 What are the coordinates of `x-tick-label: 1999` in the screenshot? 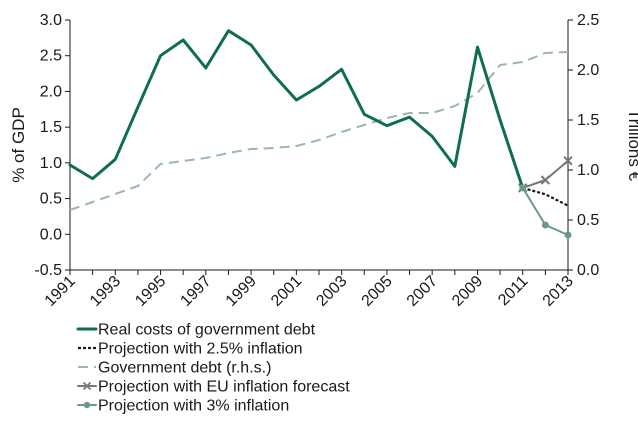 It's located at (241, 291).